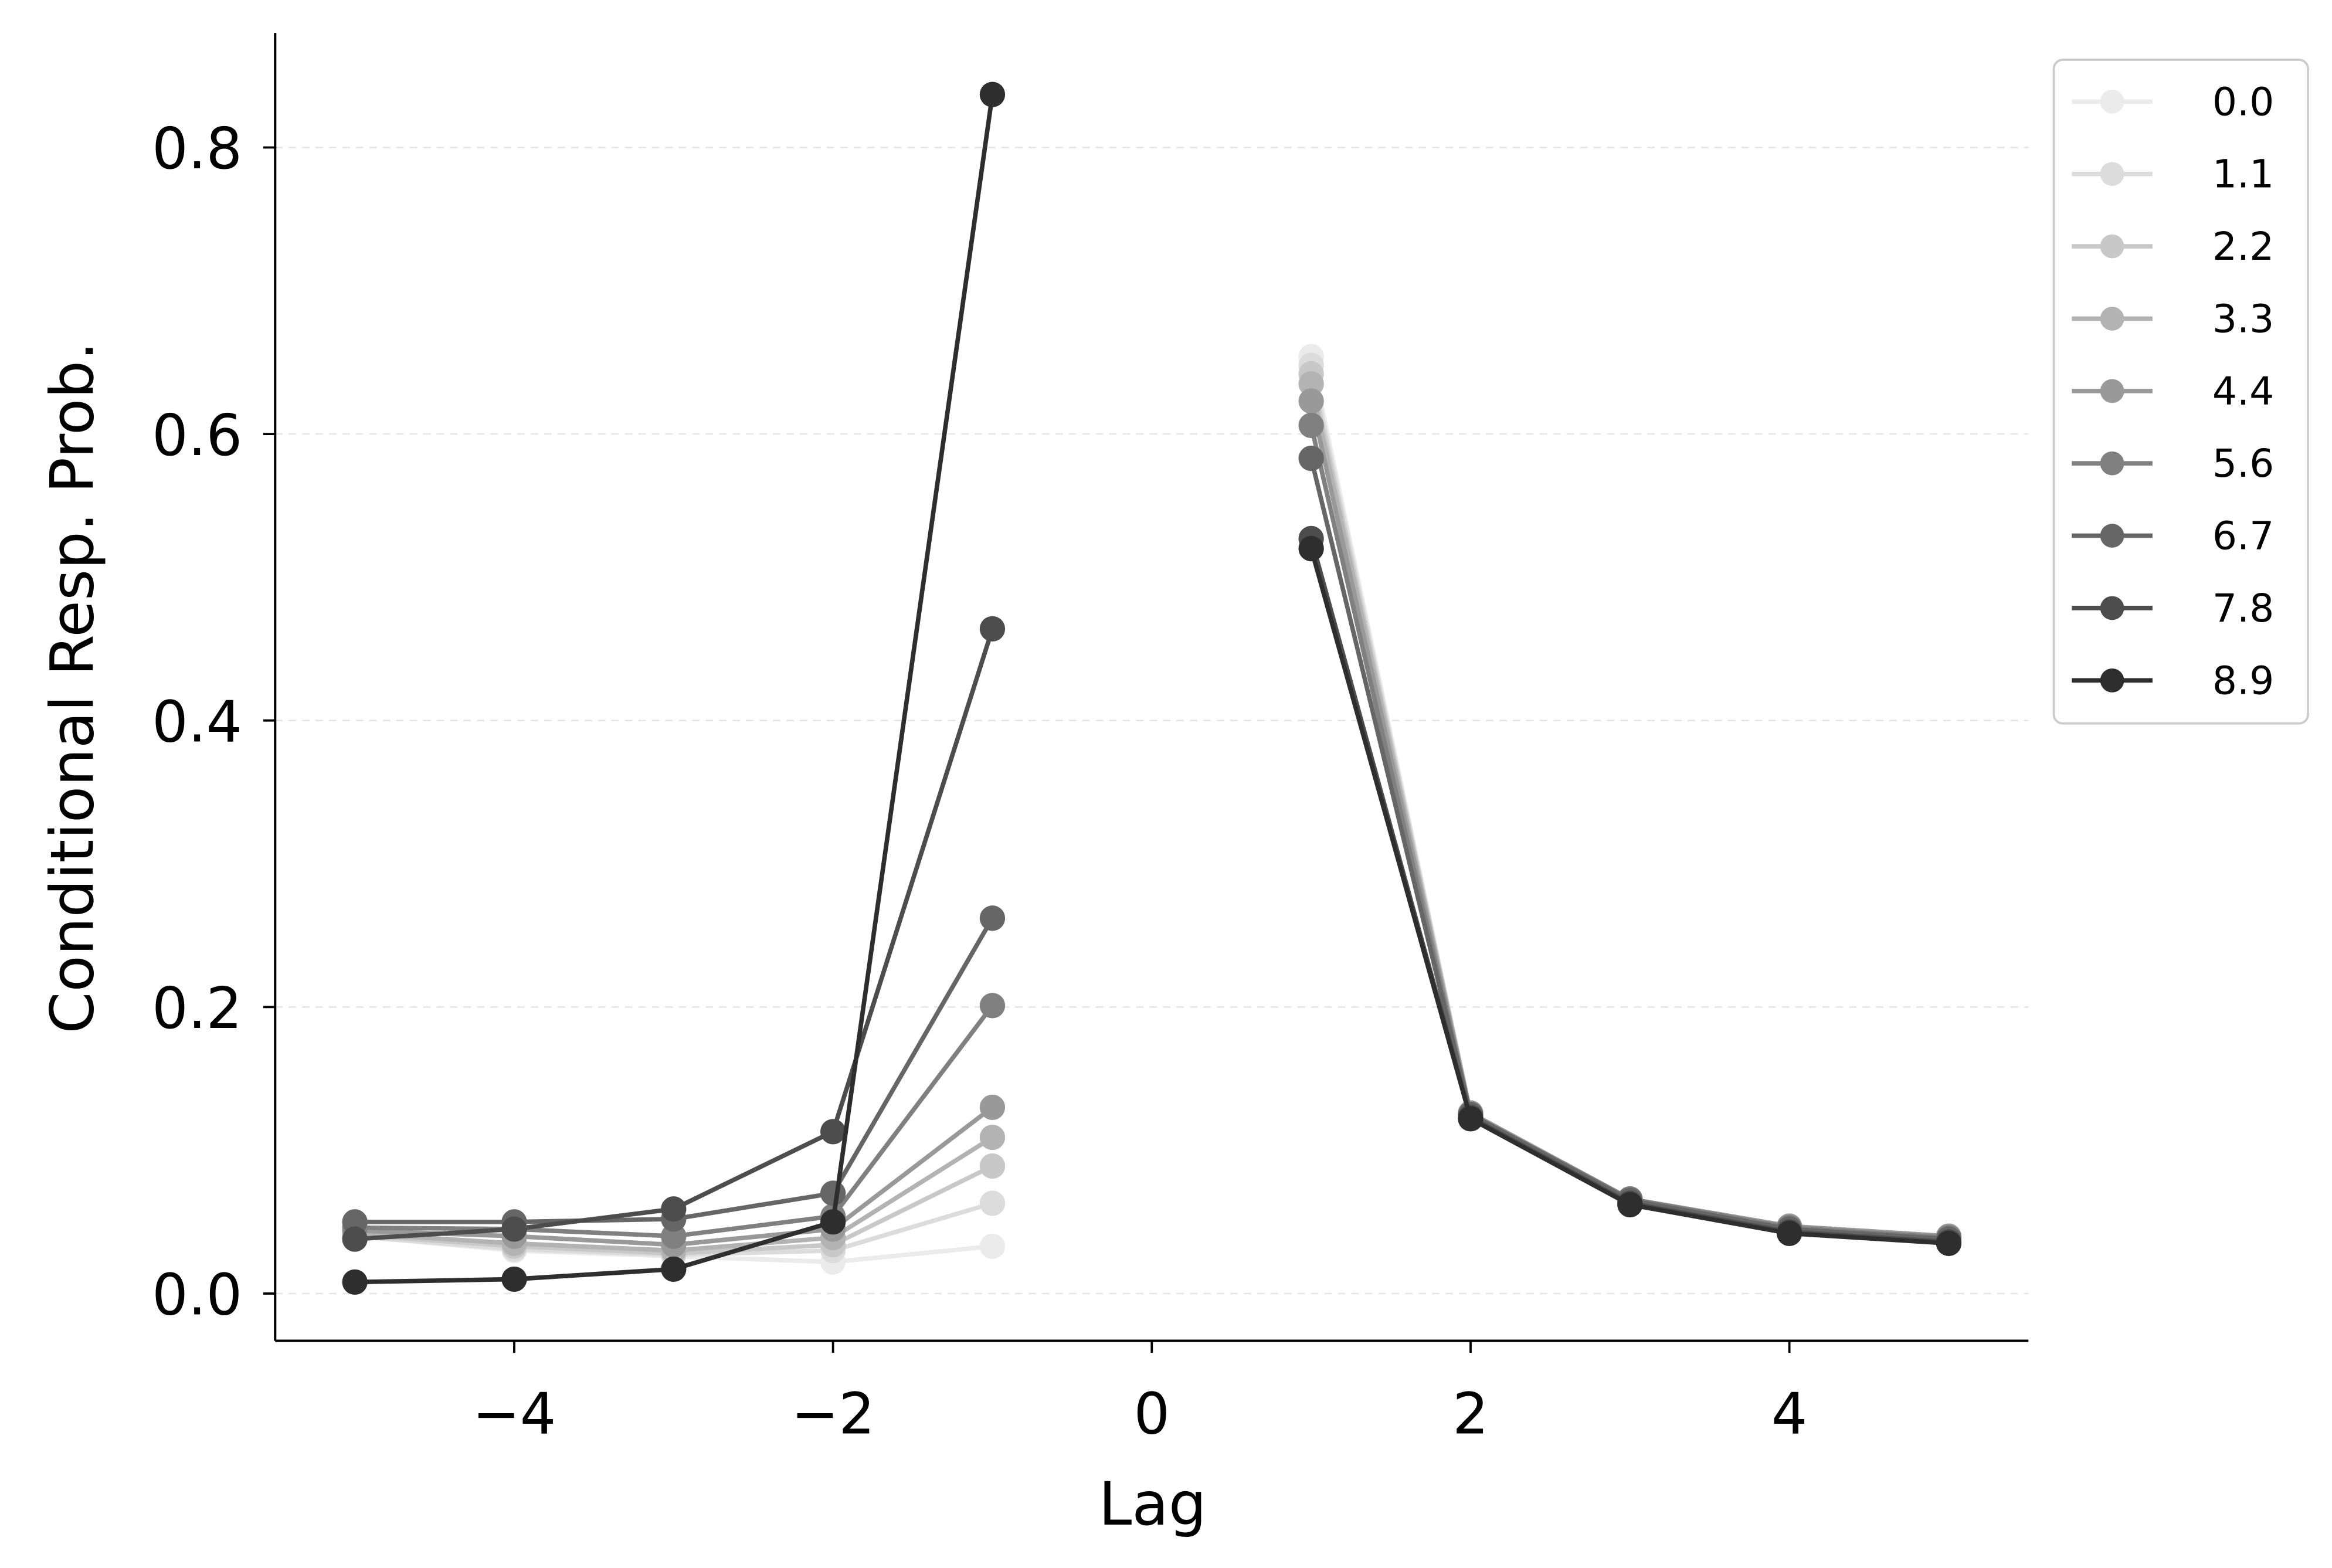 Image resolution: width=2332 pixels, height=1568 pixels. Describe the element at coordinates (197, 149) in the screenshot. I see `y-tick-label: 0.8` at that location.